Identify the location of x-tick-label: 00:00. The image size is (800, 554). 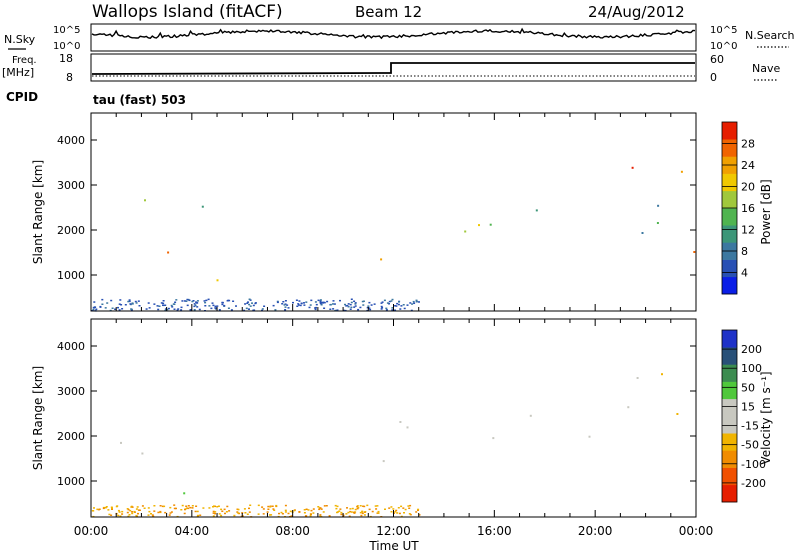
(696, 531).